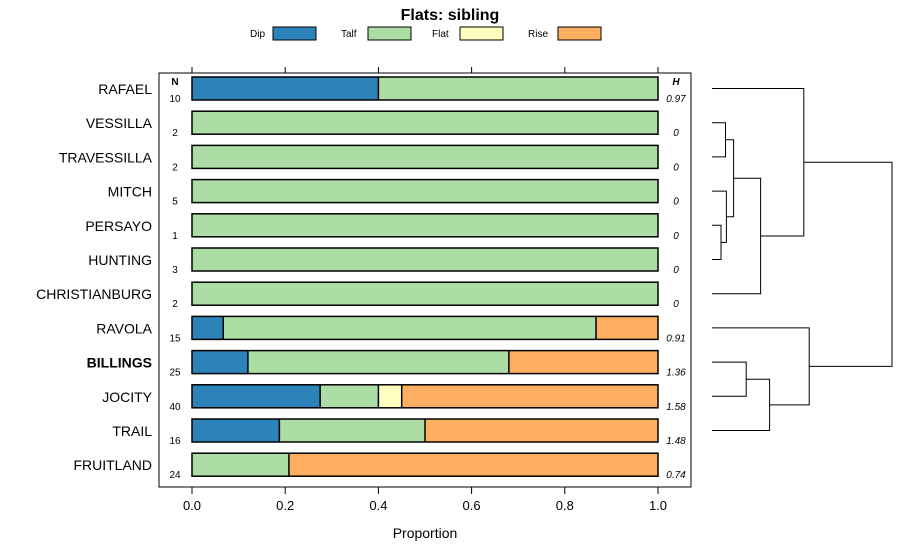 The width and height of the screenshot is (900, 560). What do you see at coordinates (175, 407) in the screenshot?
I see `n-value: 40` at bounding box center [175, 407].